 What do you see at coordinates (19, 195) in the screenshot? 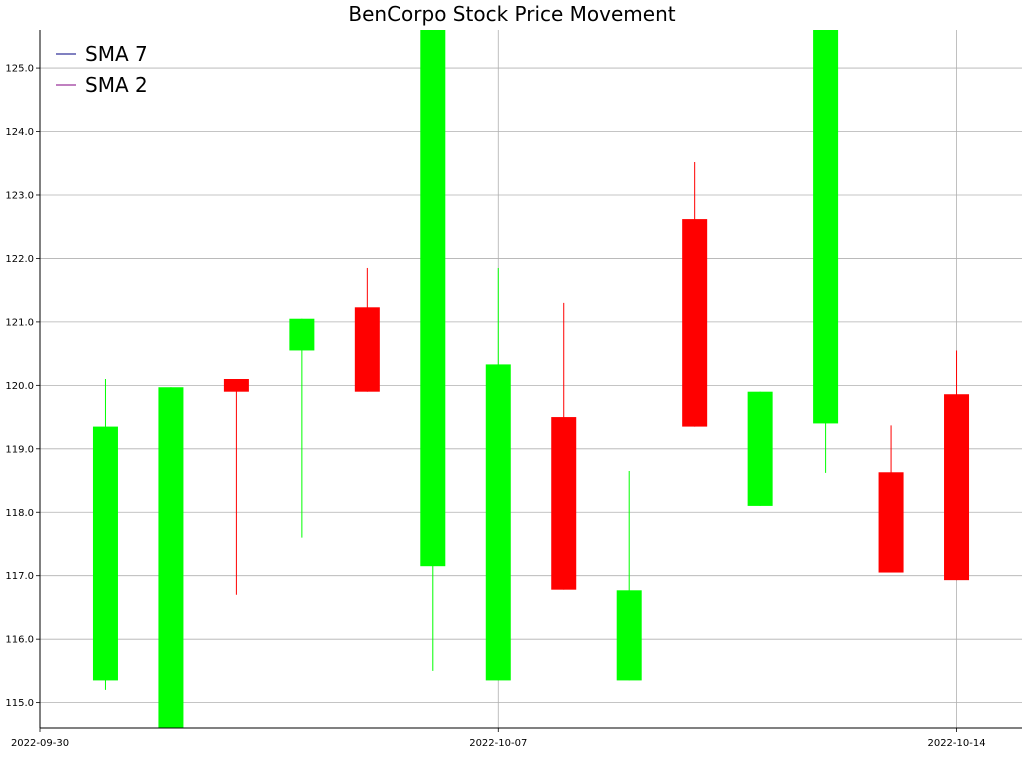
I see `y-tick-label: 123.0` at bounding box center [19, 195].